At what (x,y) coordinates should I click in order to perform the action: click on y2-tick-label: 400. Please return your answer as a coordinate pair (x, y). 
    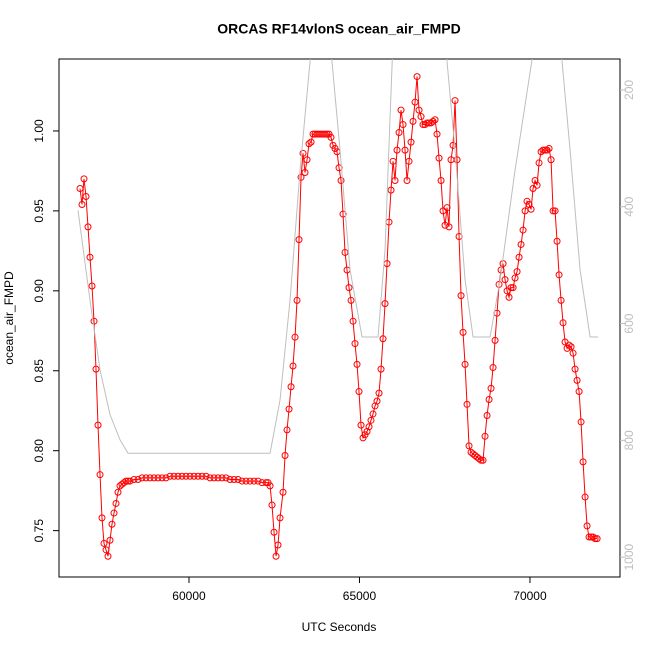
    Looking at the image, I should click on (629, 206).